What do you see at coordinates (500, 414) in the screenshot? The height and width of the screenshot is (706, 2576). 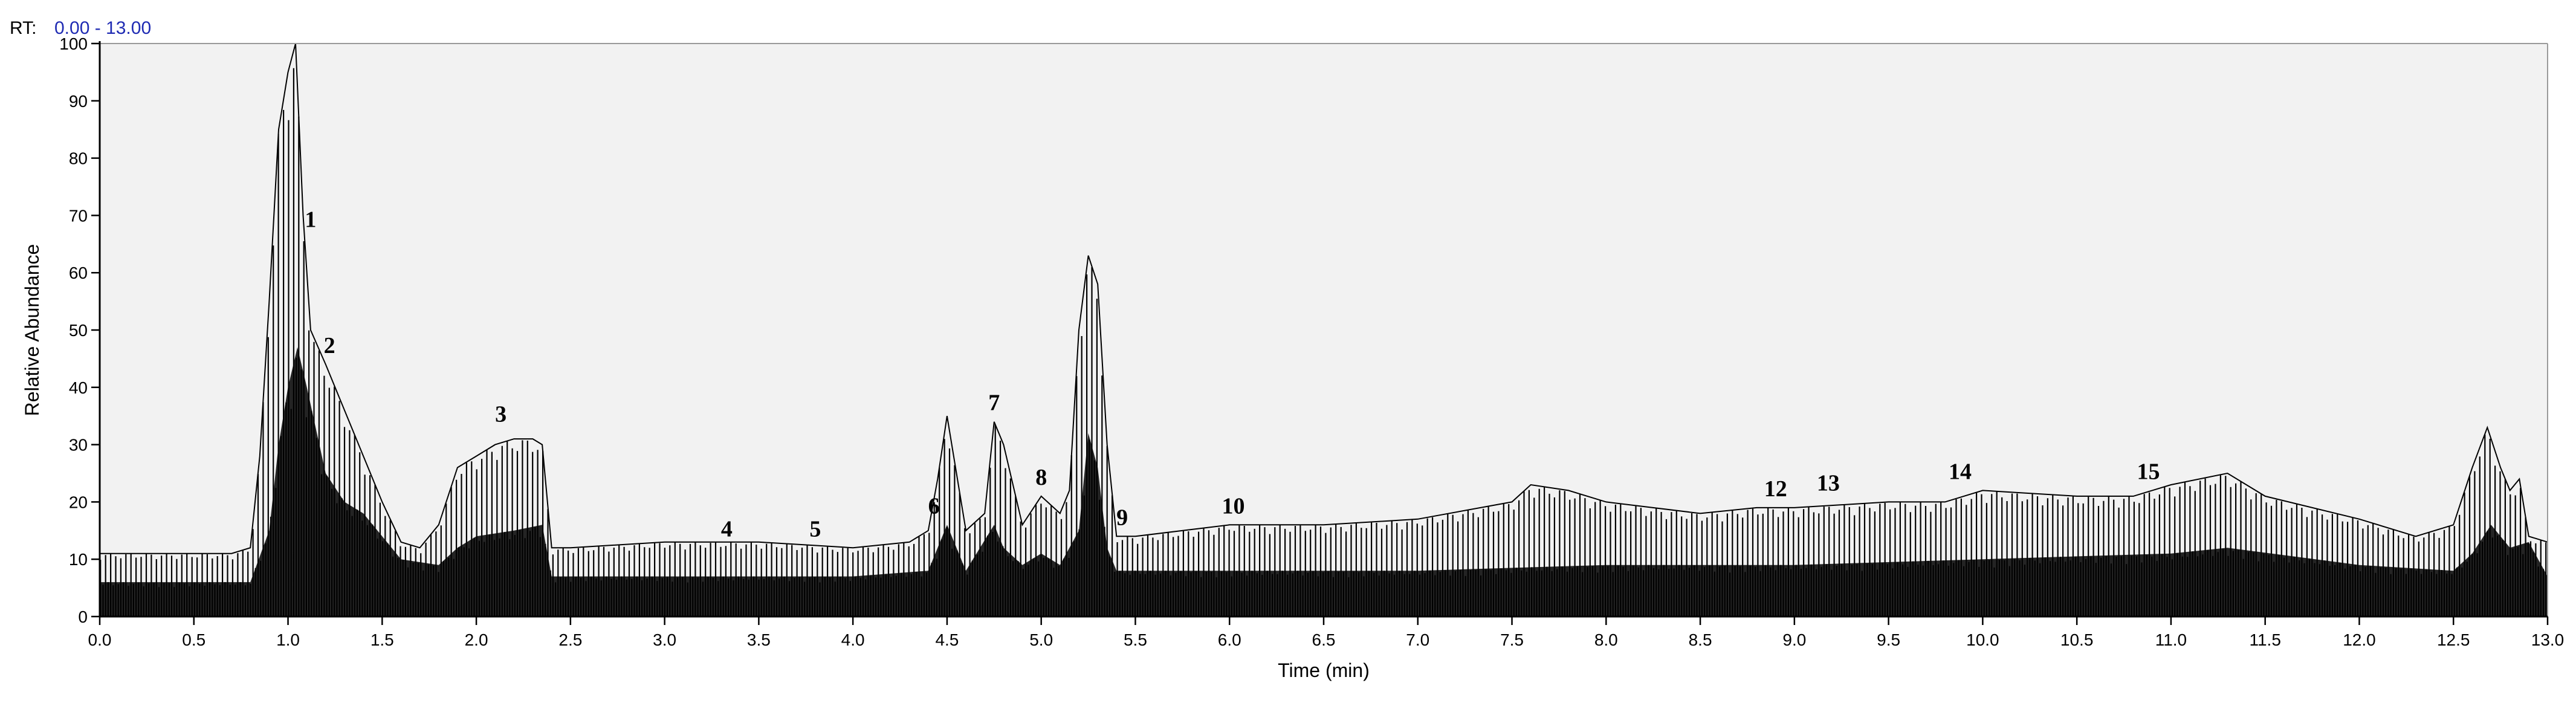 I see `peak-label-3: 3` at bounding box center [500, 414].